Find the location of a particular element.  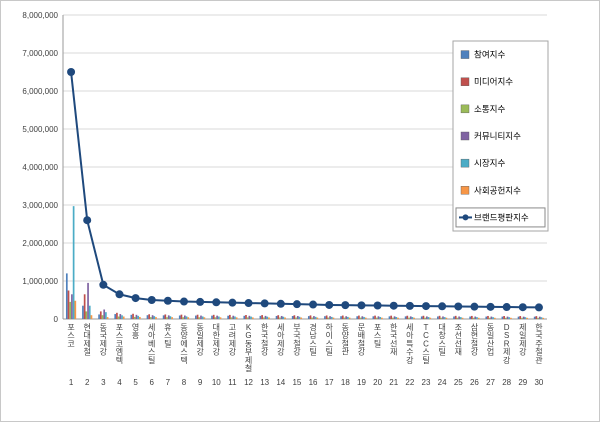

y-tick-label: 7,000,000 is located at coordinates (40, 53).